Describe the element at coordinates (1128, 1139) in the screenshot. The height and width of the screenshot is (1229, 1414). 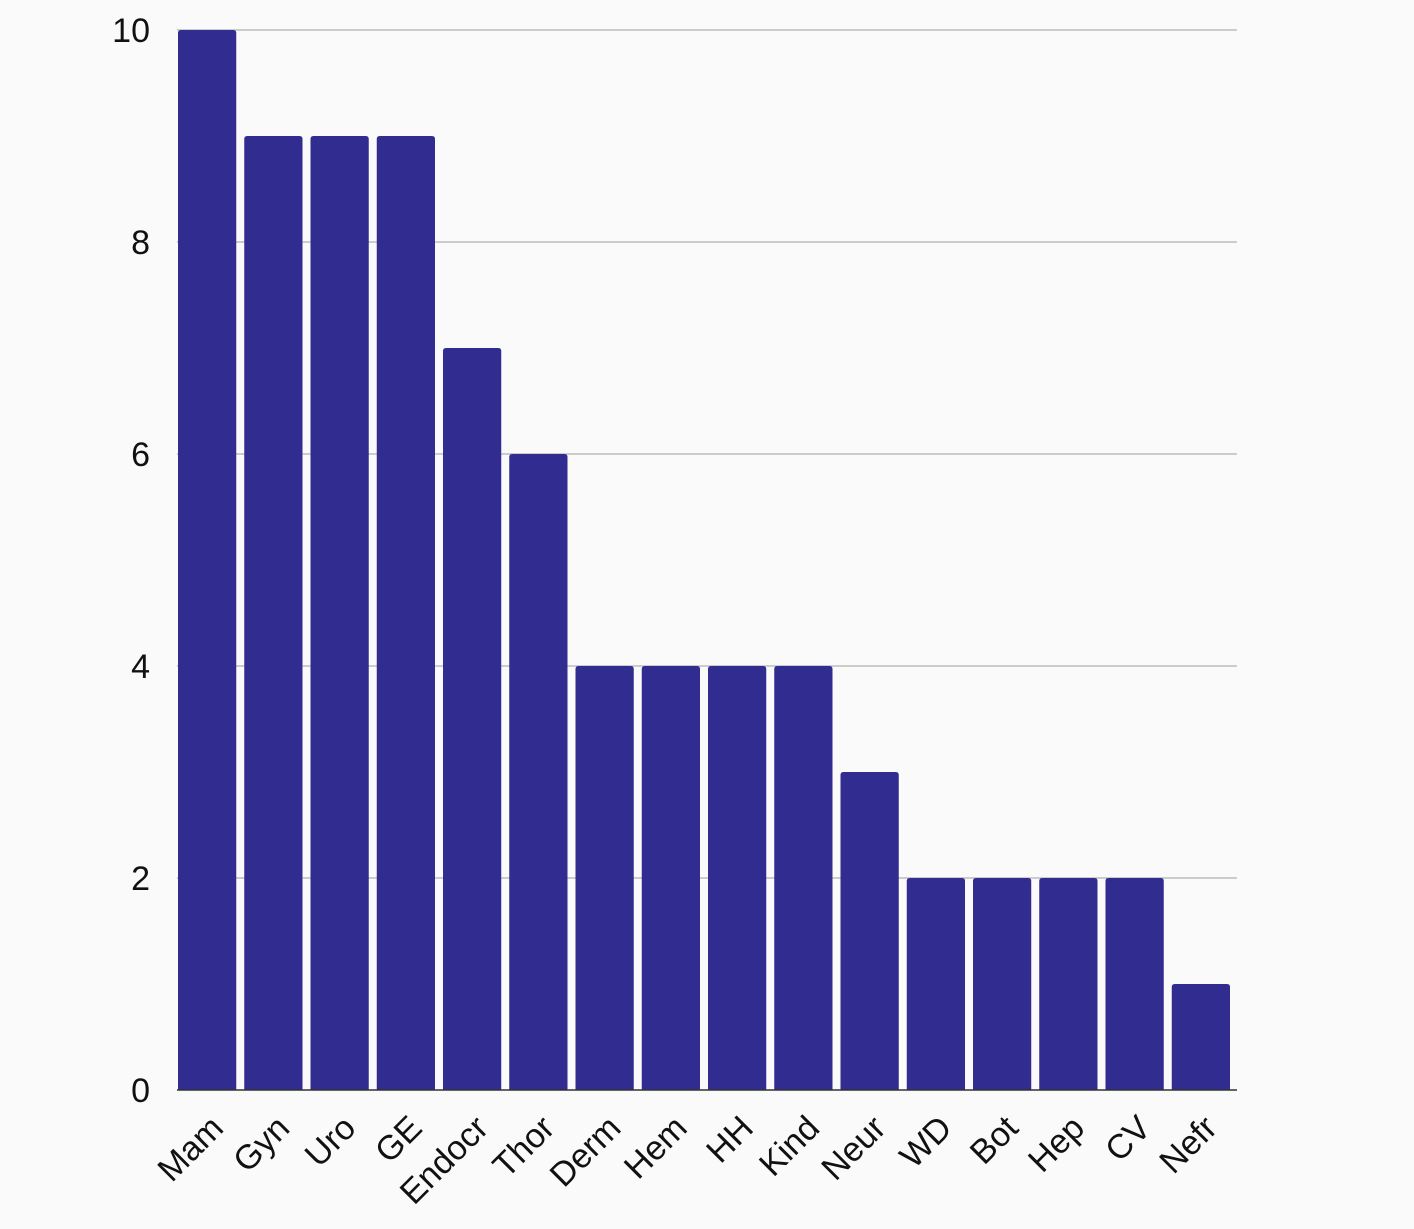
I see `x-tick-label: CV` at that location.